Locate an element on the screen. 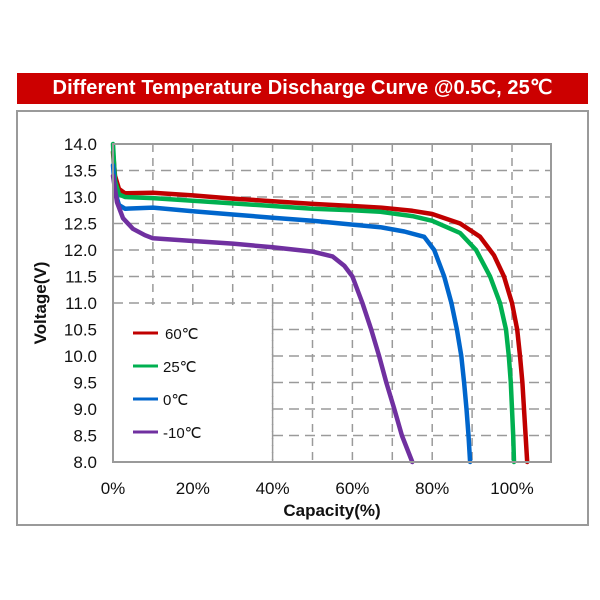 The image size is (600, 600). y-tick-label: 14.0 is located at coordinates (80, 144).